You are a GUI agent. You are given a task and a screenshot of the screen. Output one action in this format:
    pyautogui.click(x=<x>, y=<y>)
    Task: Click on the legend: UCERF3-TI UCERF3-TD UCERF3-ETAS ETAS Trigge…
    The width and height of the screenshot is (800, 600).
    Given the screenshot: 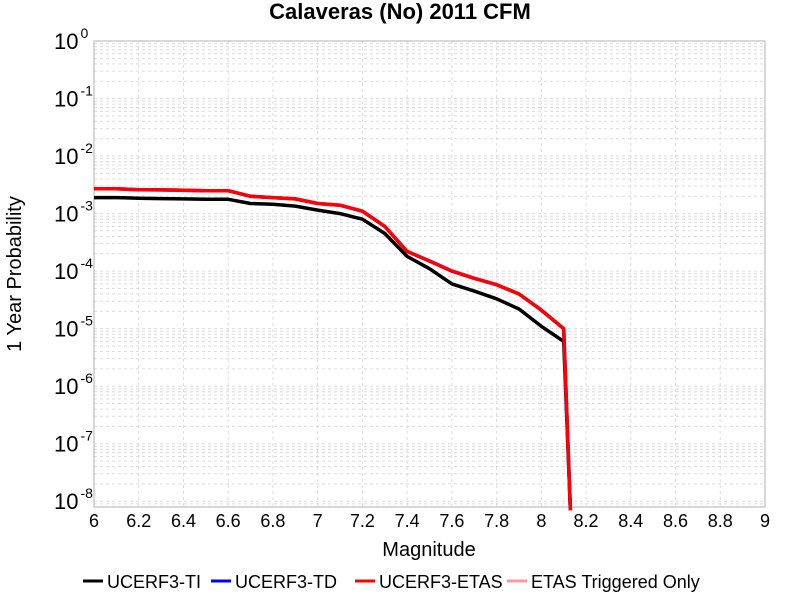 What is the action you would take?
    pyautogui.click(x=391, y=582)
    